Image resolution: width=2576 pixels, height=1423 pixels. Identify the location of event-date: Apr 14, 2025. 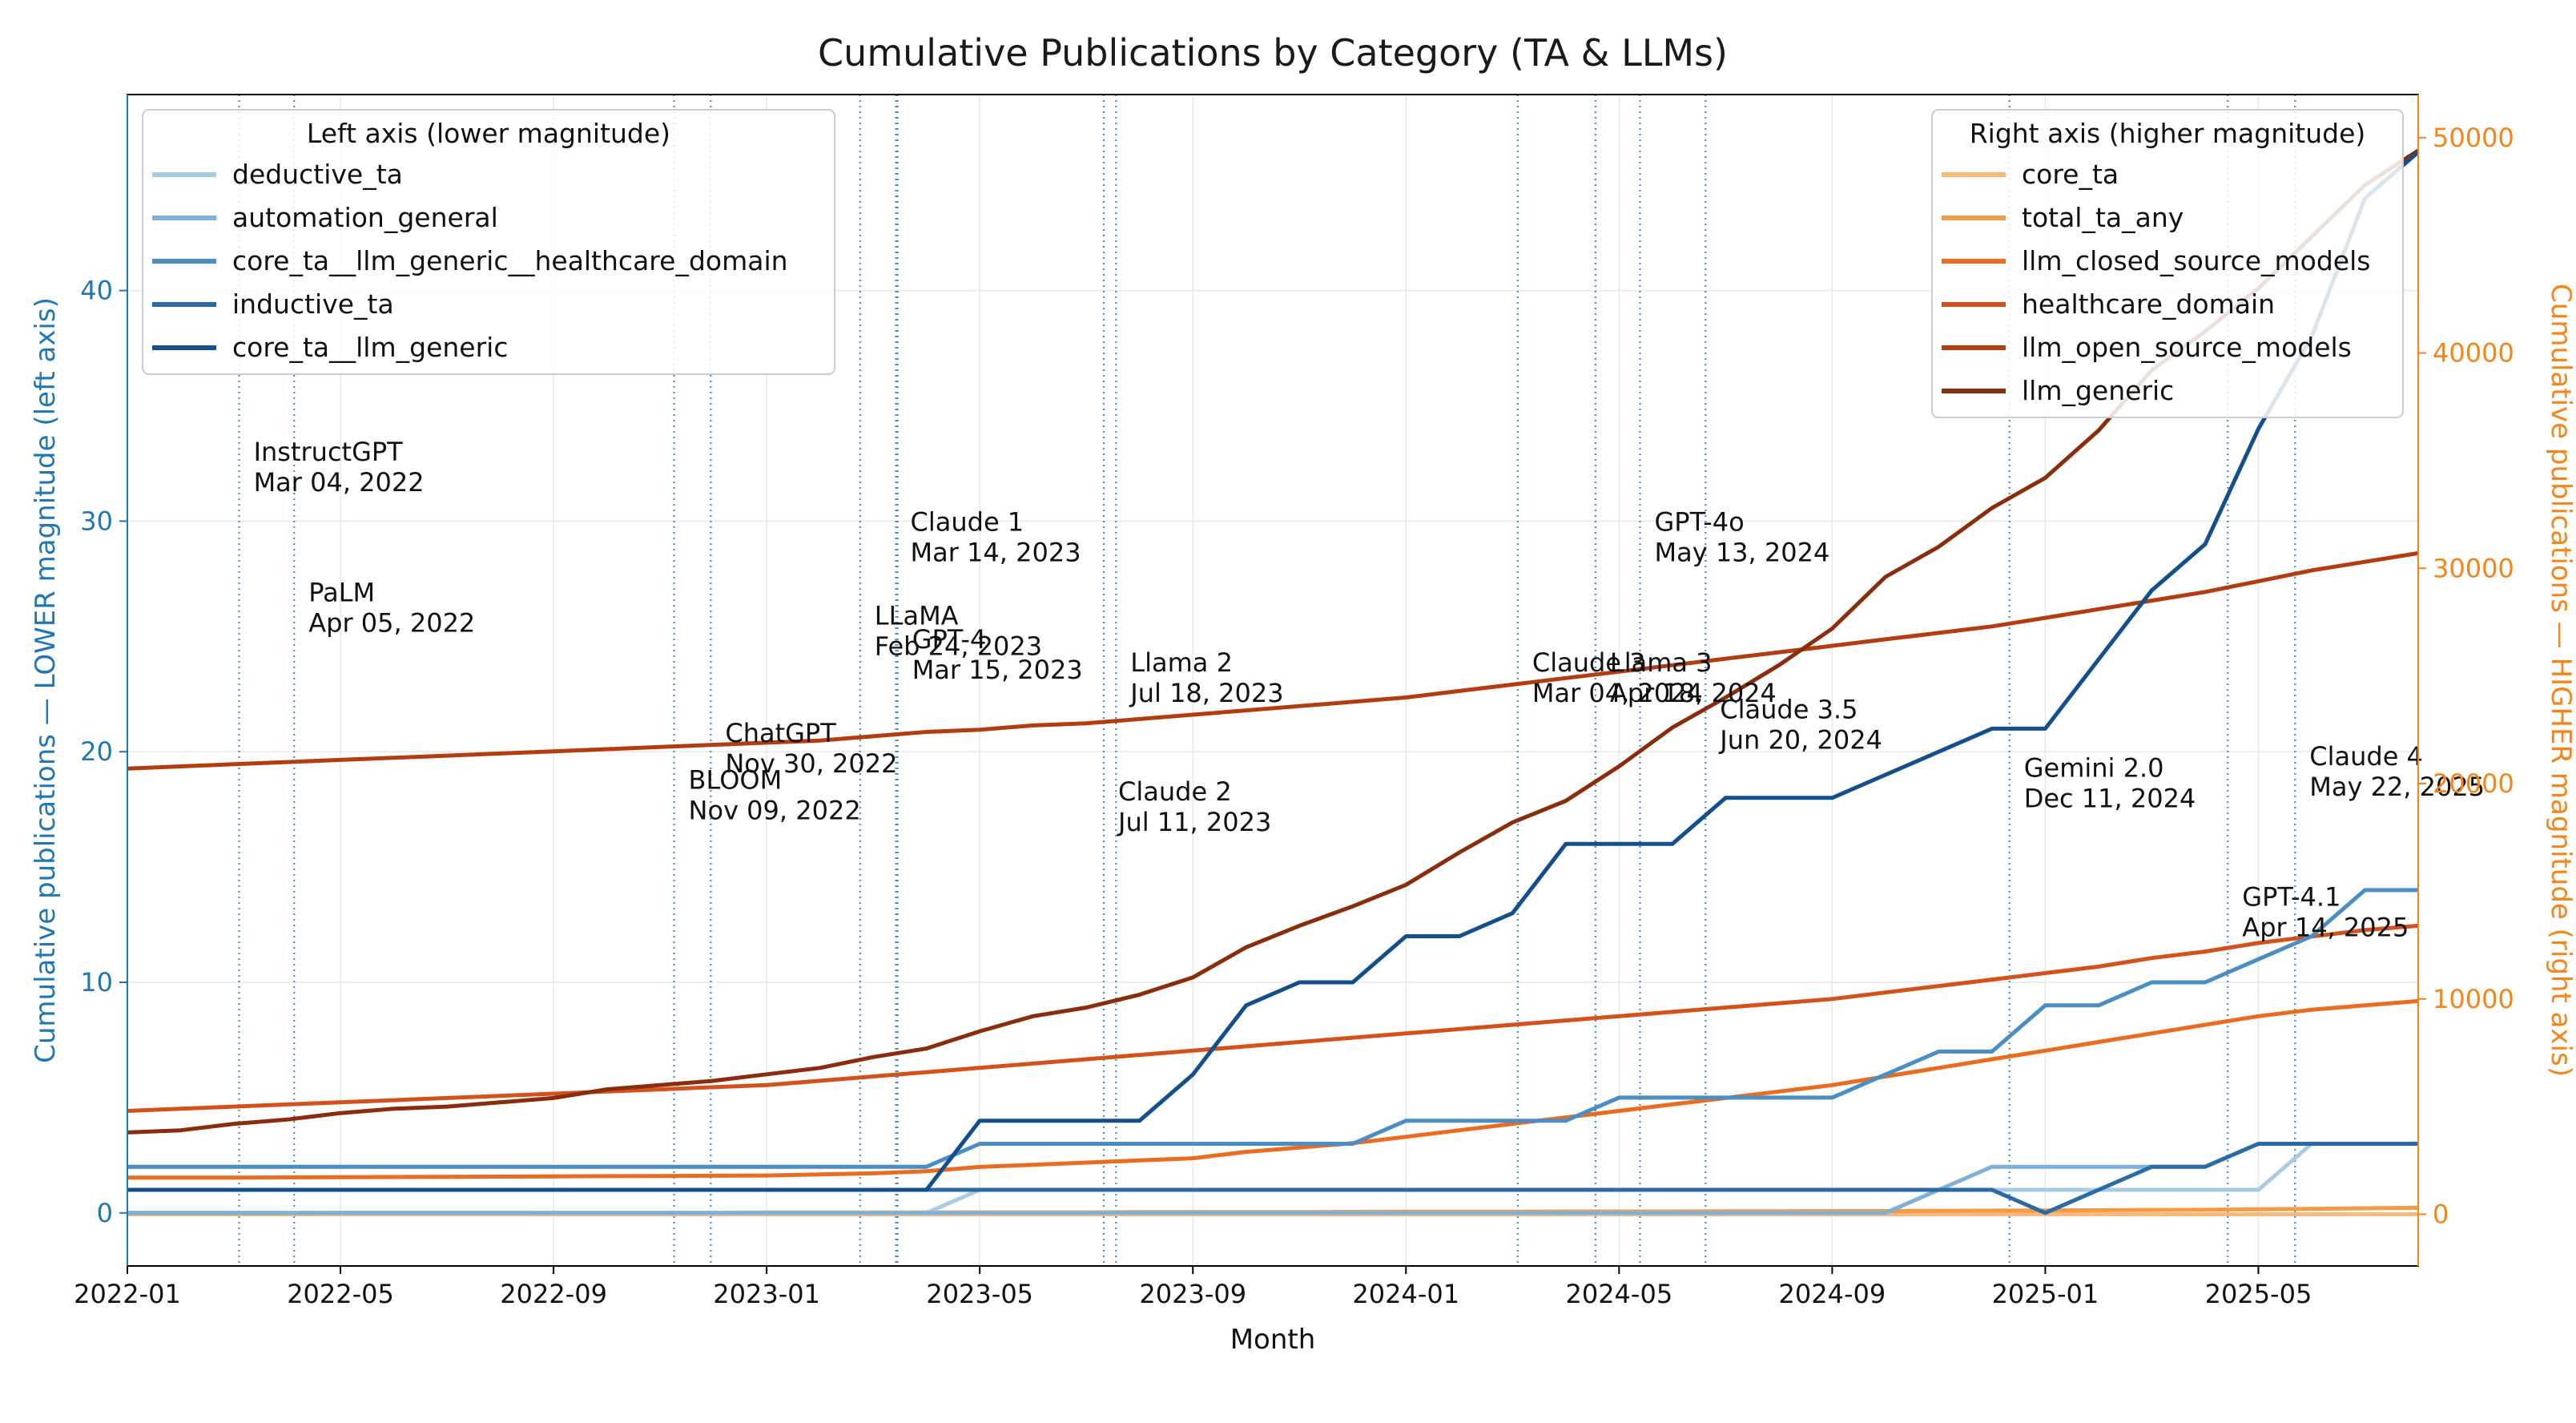
(2325, 928).